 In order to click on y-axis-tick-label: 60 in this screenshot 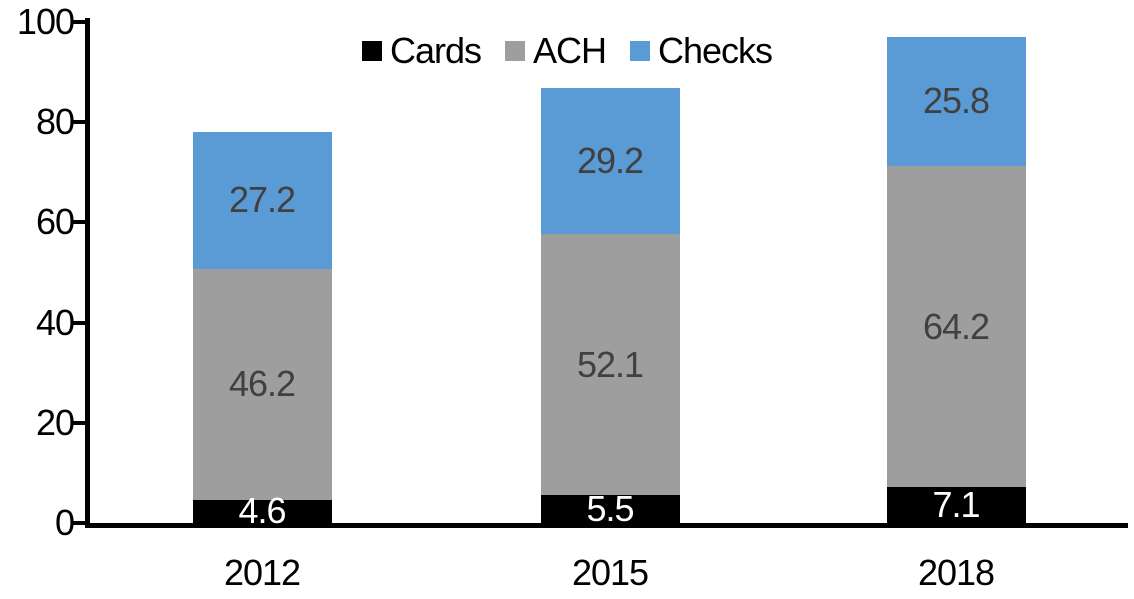, I will do `click(55, 222)`.